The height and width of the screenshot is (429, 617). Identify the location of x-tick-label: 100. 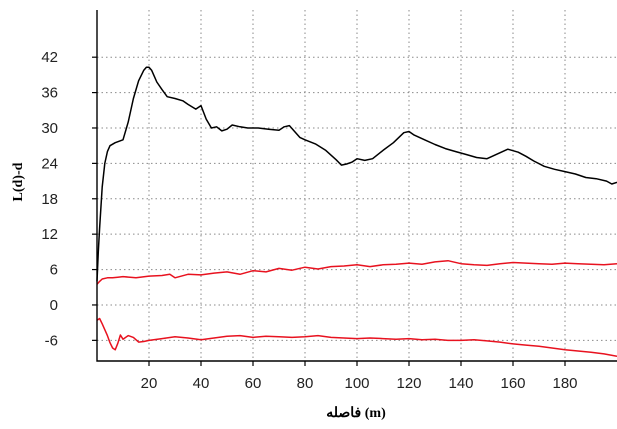
(356, 383).